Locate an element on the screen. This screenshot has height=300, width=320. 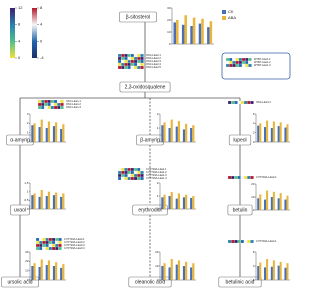
gene-label: CYP716A-Like1.3 is located at coordinates (156, 175).